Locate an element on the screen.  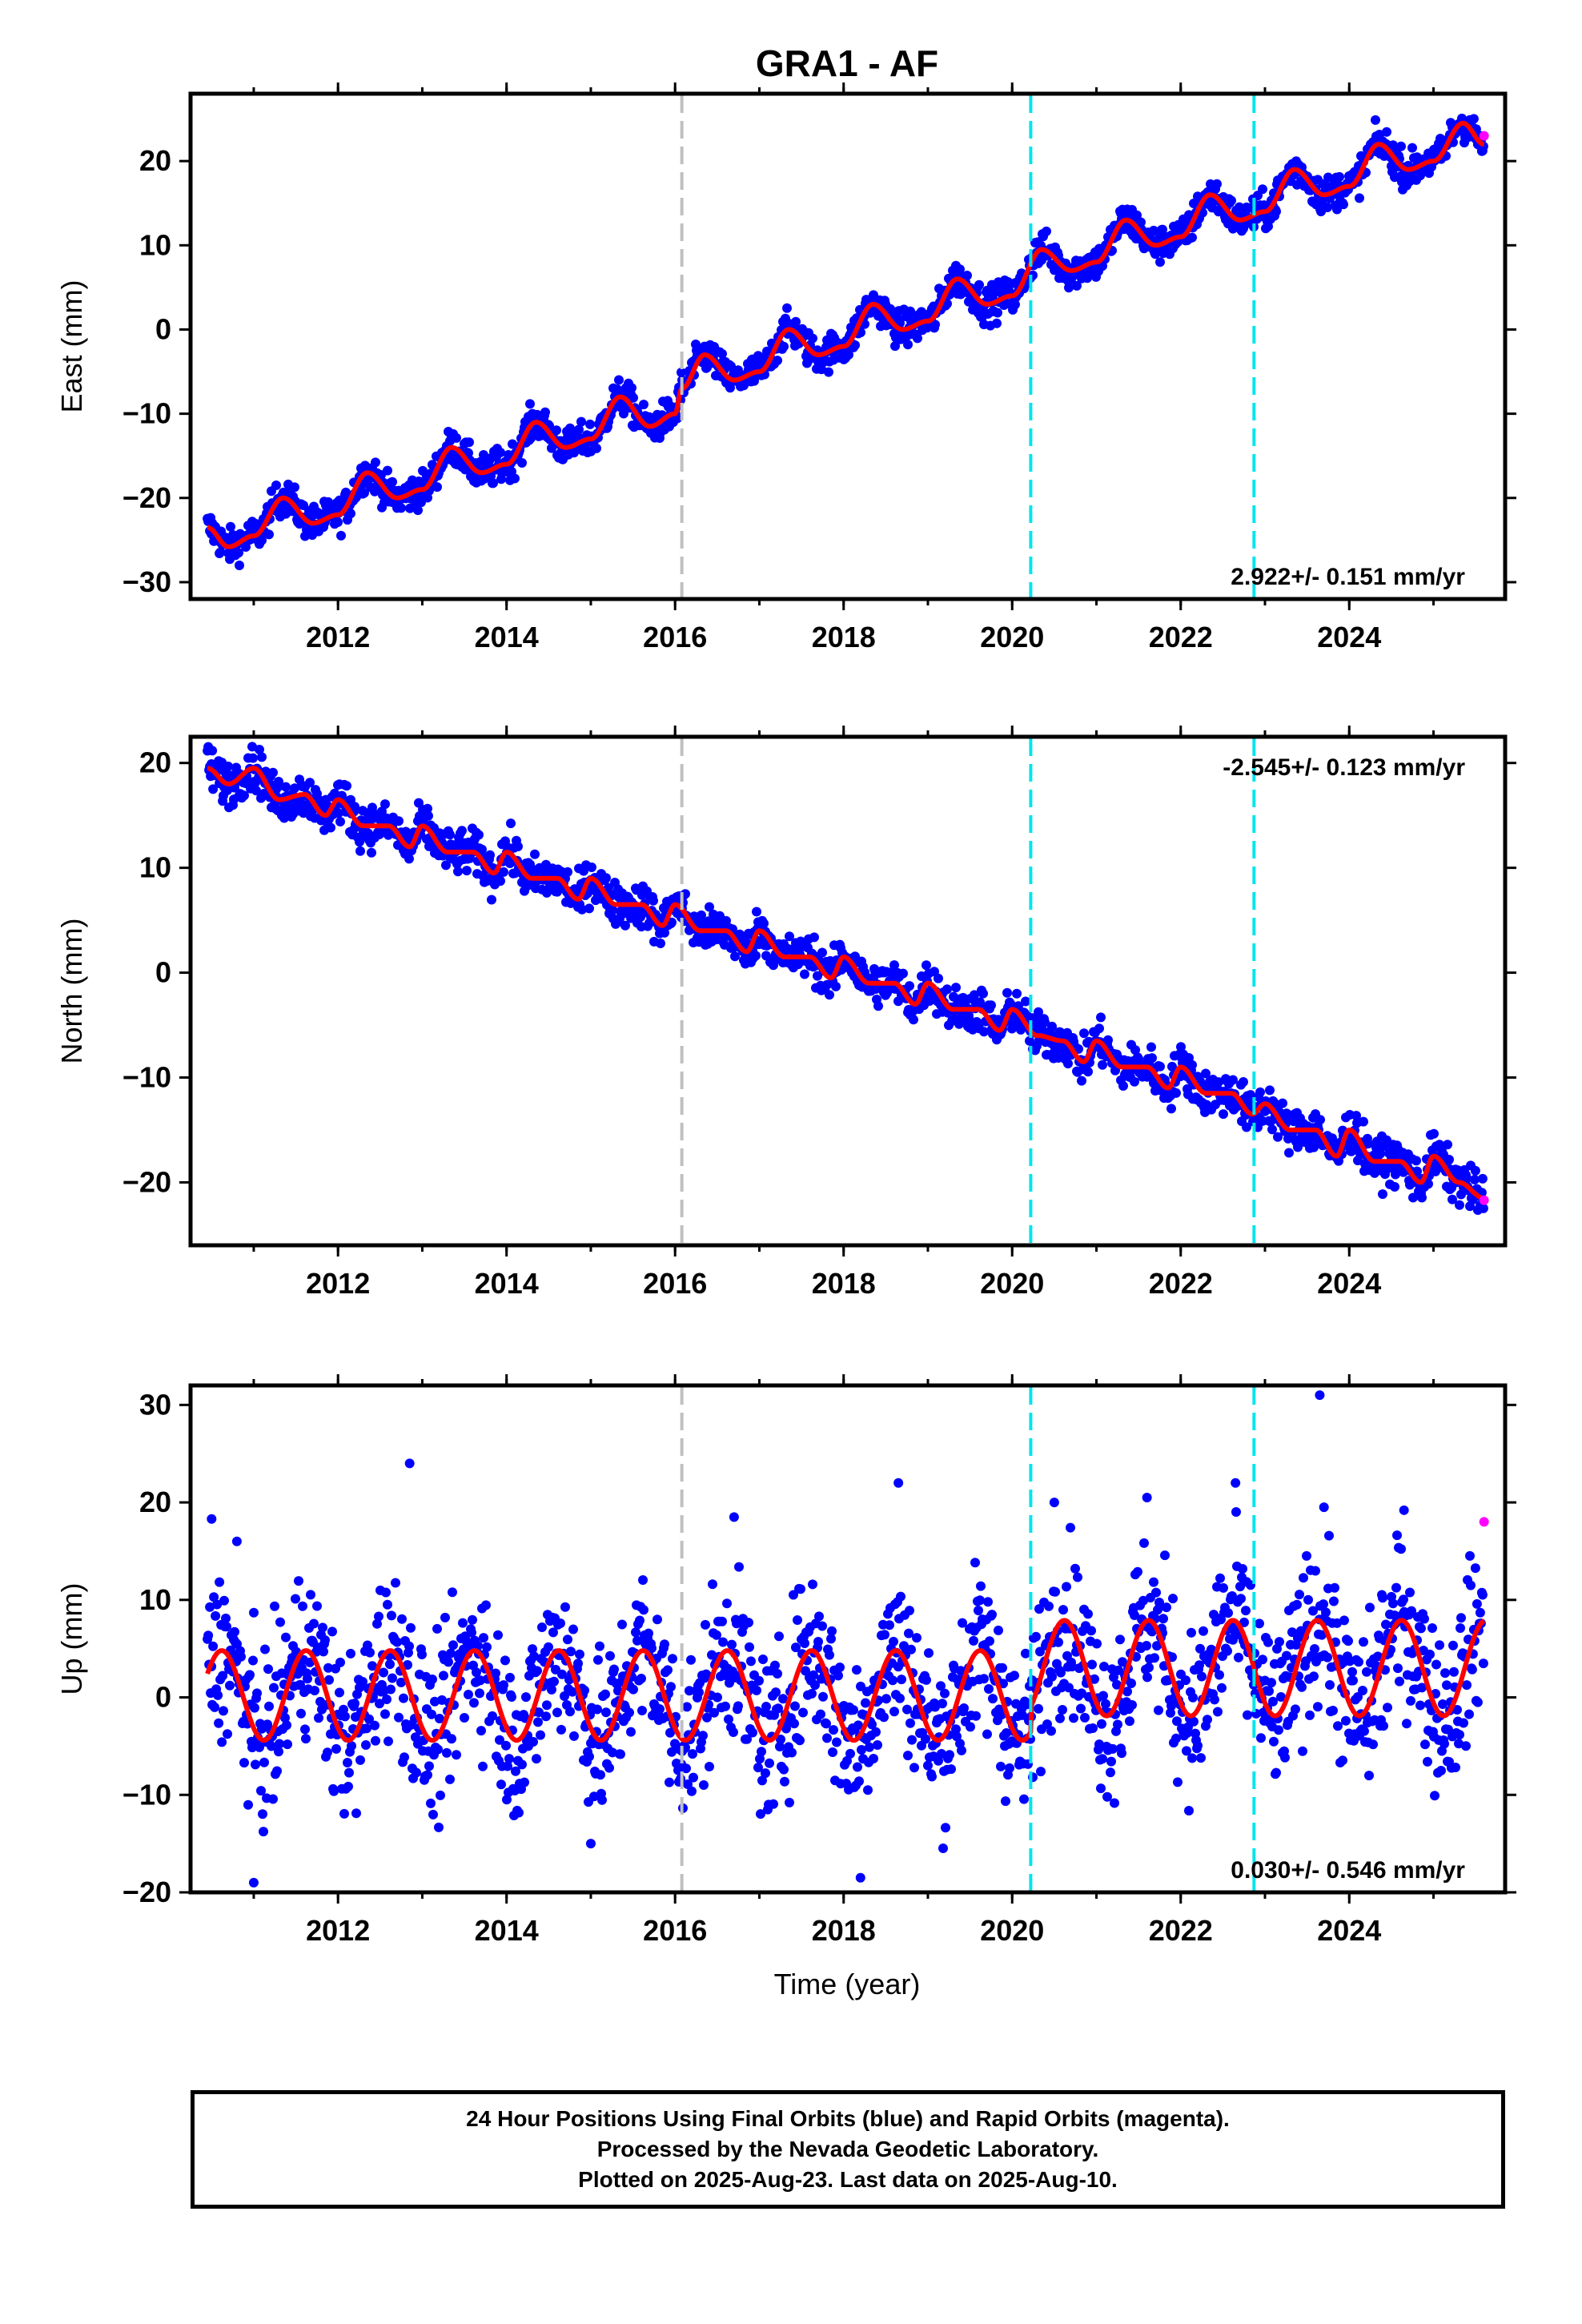
y-axis-label: East (mm) is located at coordinates (71, 346).